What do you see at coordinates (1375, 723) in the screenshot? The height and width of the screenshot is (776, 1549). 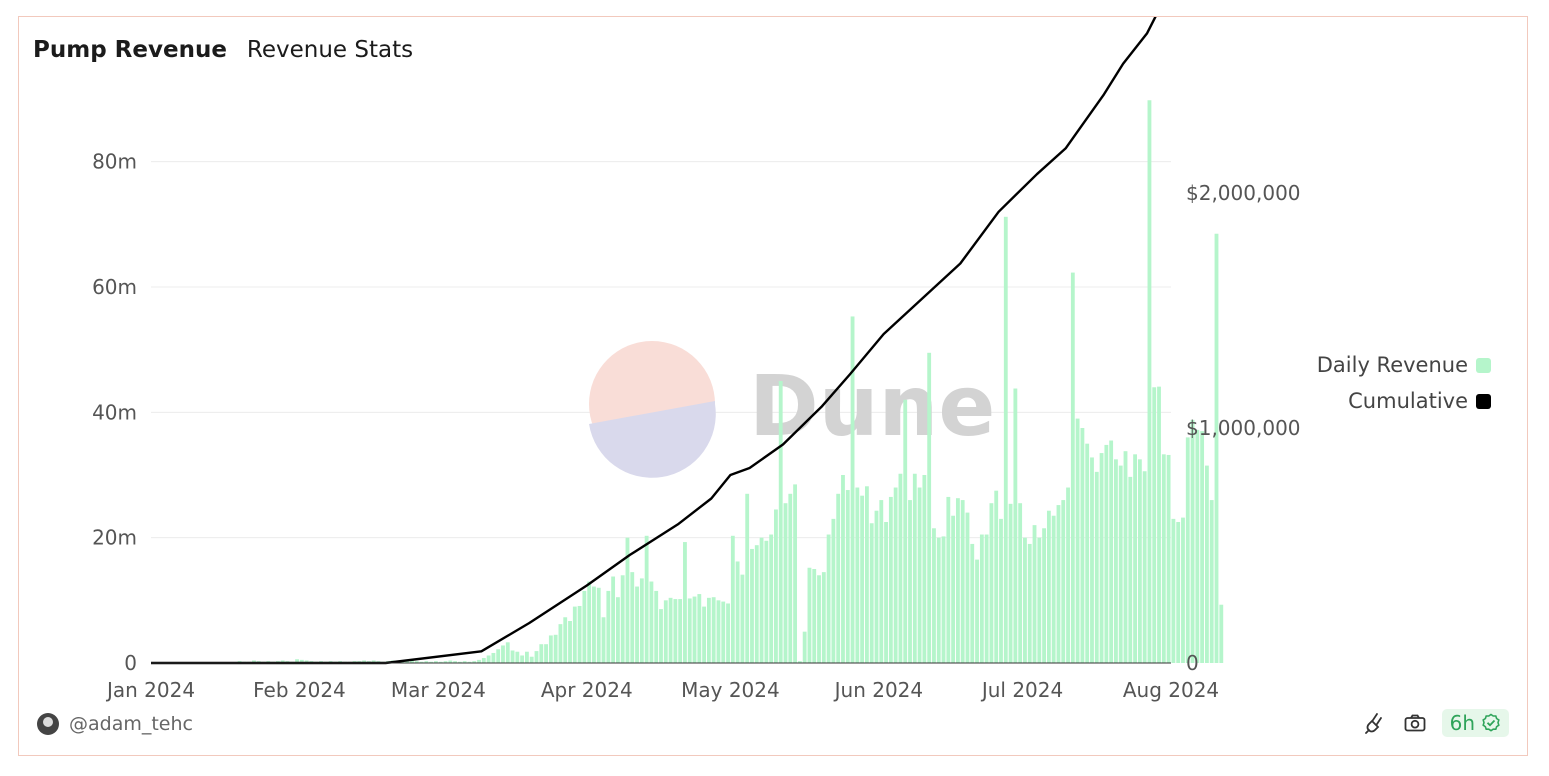 I see `plug-icon` at bounding box center [1375, 723].